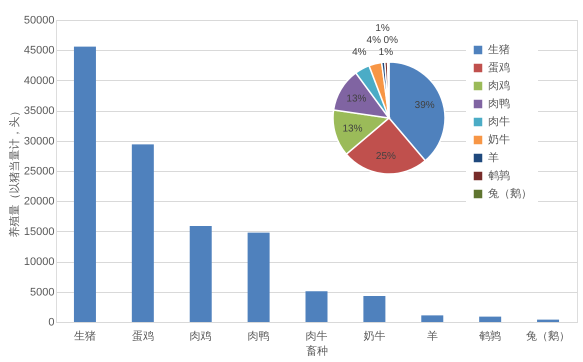  I want to click on x-tick-label: 蛋鸡, so click(143, 336).